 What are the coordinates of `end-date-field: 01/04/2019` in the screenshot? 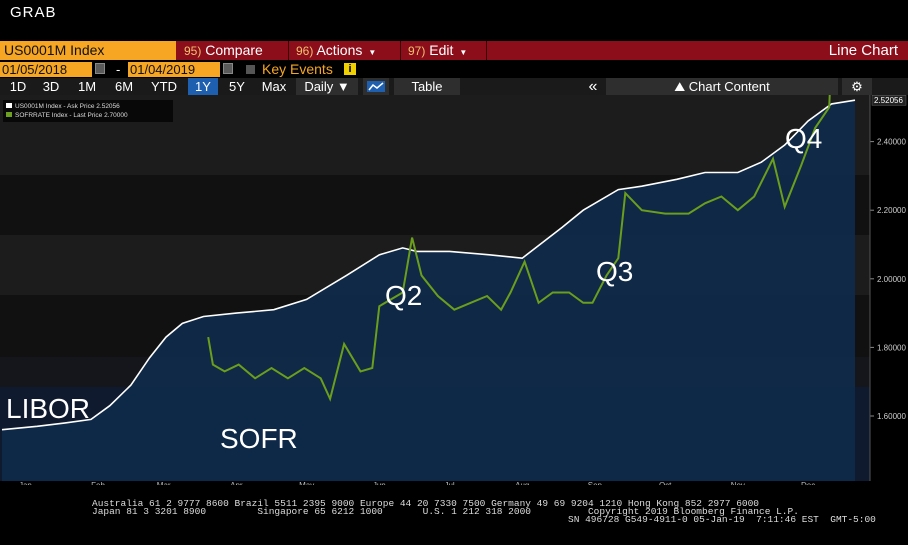 It's located at (174, 69).